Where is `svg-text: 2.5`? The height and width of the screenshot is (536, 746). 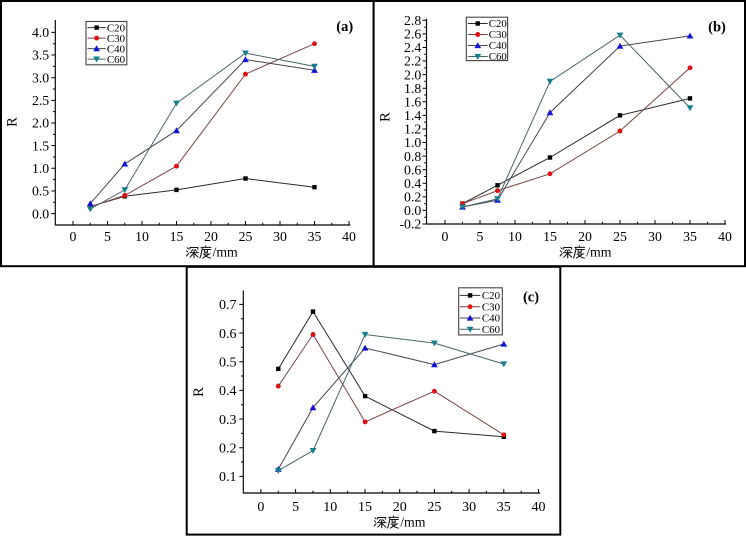 svg-text: 2.5 is located at coordinates (40, 100).